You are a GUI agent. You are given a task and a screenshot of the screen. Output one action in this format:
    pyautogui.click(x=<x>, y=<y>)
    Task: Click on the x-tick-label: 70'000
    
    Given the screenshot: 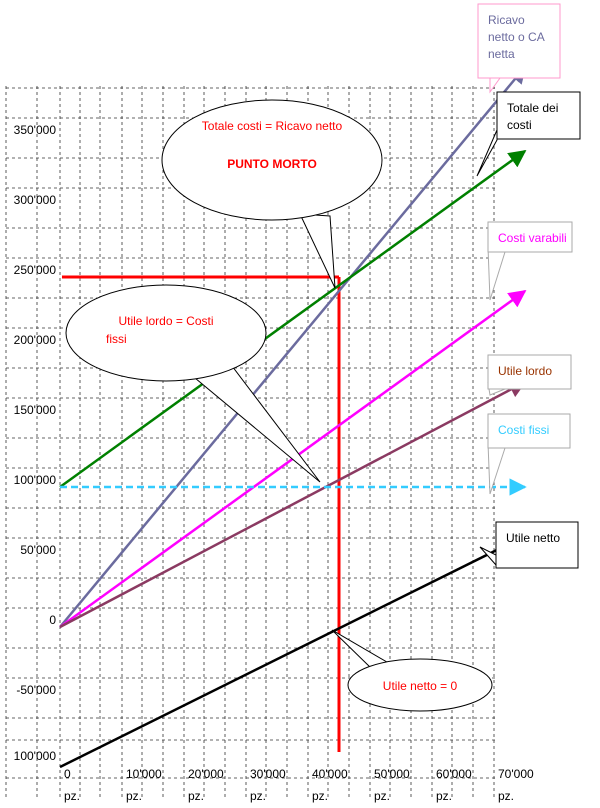 What is the action you would take?
    pyautogui.click(x=516, y=774)
    